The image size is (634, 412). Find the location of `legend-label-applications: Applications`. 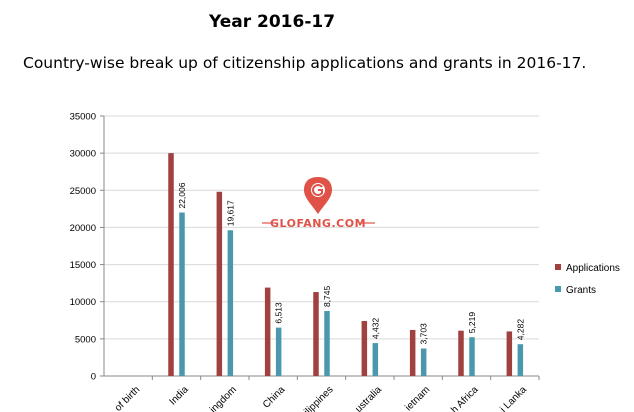

legend-label-applications: Applications is located at coordinates (593, 268).